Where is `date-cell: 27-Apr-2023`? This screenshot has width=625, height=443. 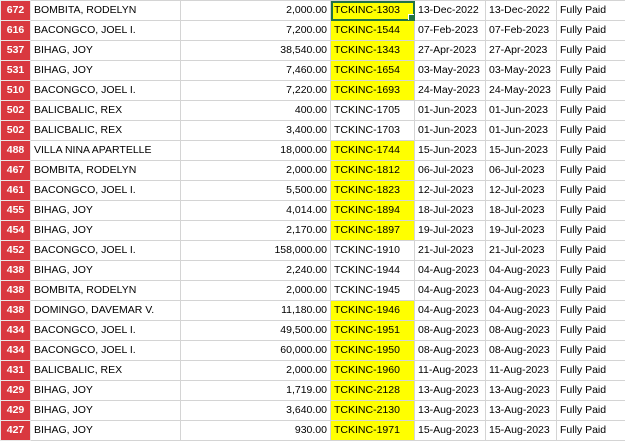 date-cell: 27-Apr-2023 is located at coordinates (450, 50).